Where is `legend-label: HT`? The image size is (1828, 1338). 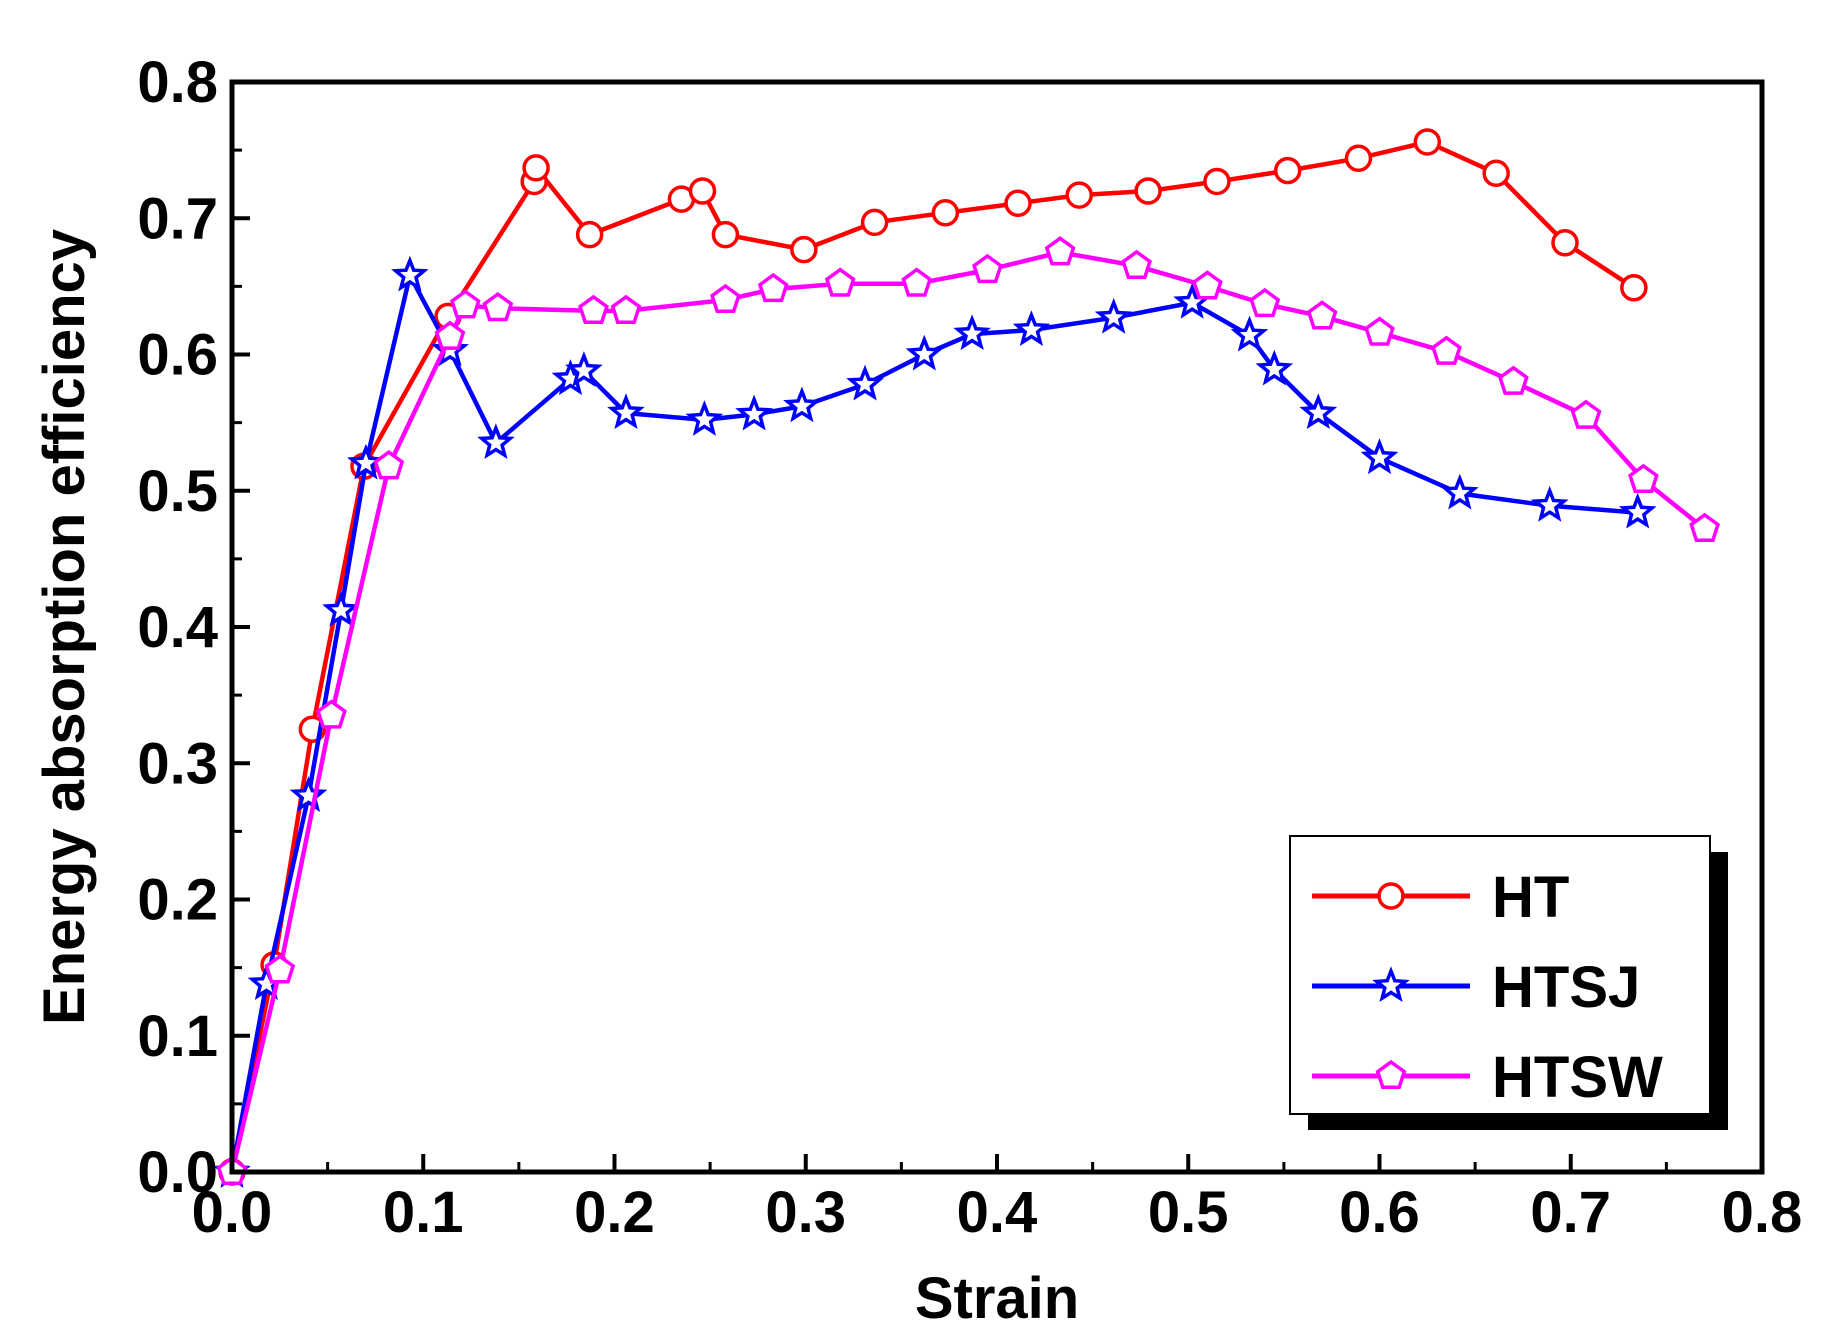 legend-label: HT is located at coordinates (1530, 897).